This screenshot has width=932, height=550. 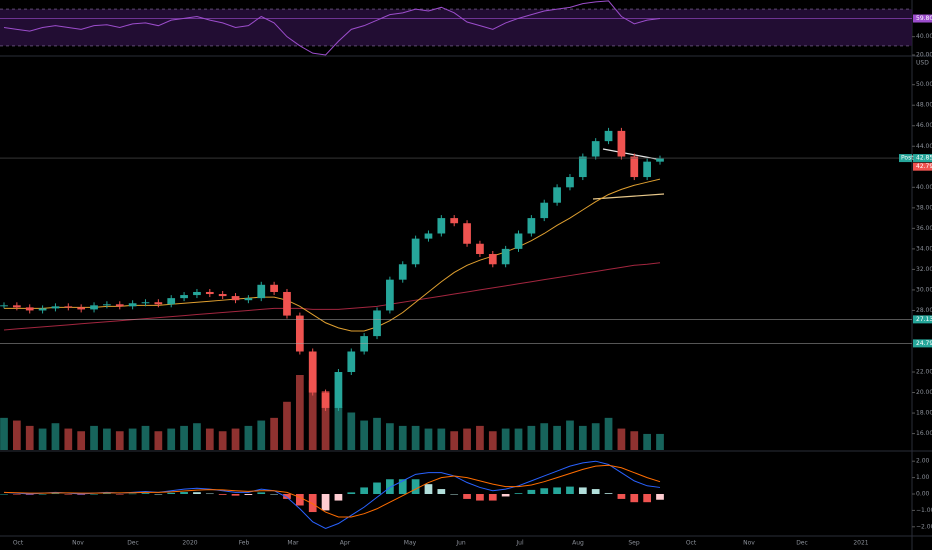 I want to click on y-tick-label: 44.00, so click(x=924, y=146).